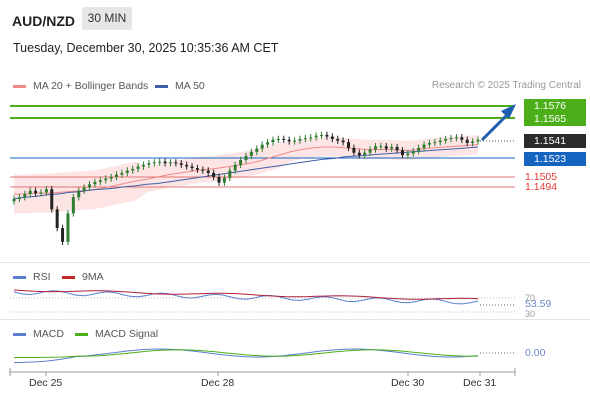 The width and height of the screenshot is (590, 400). I want to click on rsi-value-label: 53.59, so click(538, 304).